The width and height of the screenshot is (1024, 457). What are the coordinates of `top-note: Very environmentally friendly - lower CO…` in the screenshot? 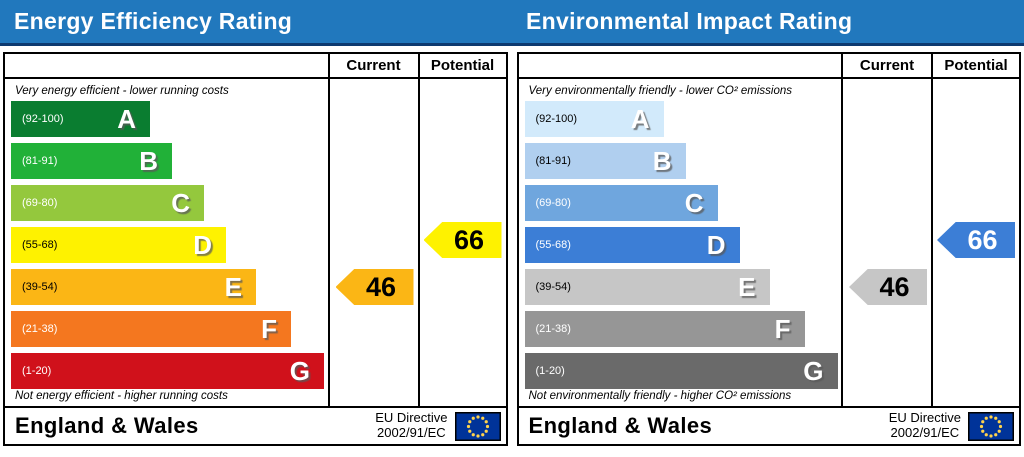 It's located at (660, 91).